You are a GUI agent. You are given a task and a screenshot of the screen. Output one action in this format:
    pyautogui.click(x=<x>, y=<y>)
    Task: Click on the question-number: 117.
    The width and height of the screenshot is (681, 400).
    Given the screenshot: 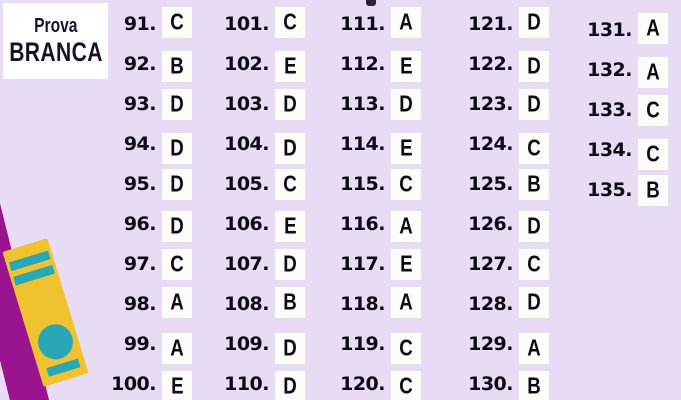 What is the action you would take?
    pyautogui.click(x=362, y=264)
    